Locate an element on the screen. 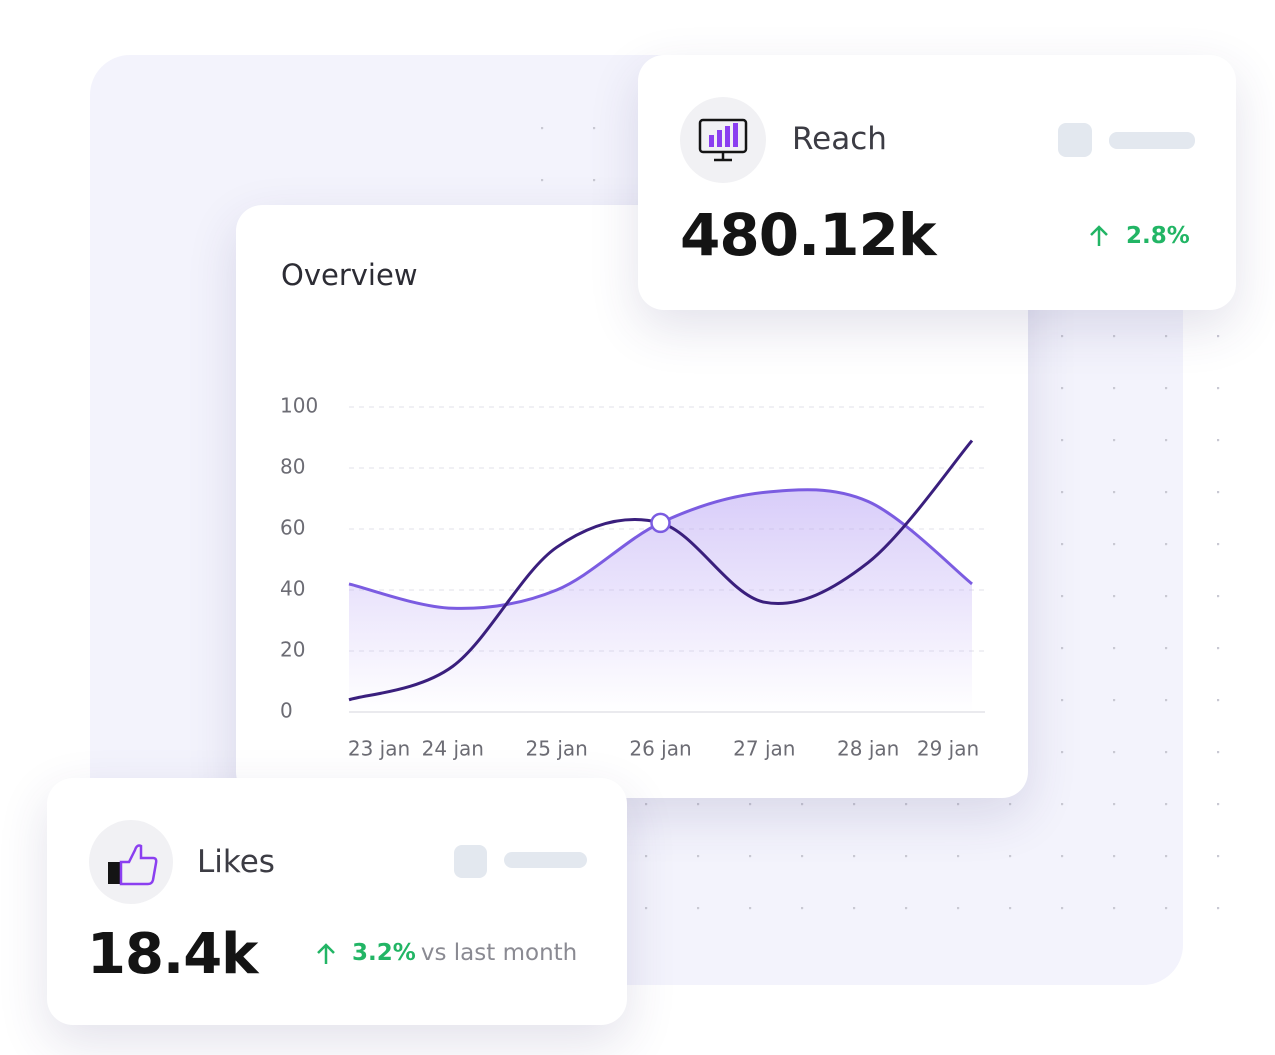 The width and height of the screenshot is (1275, 1055). y-tick-label: 0 is located at coordinates (286, 711).